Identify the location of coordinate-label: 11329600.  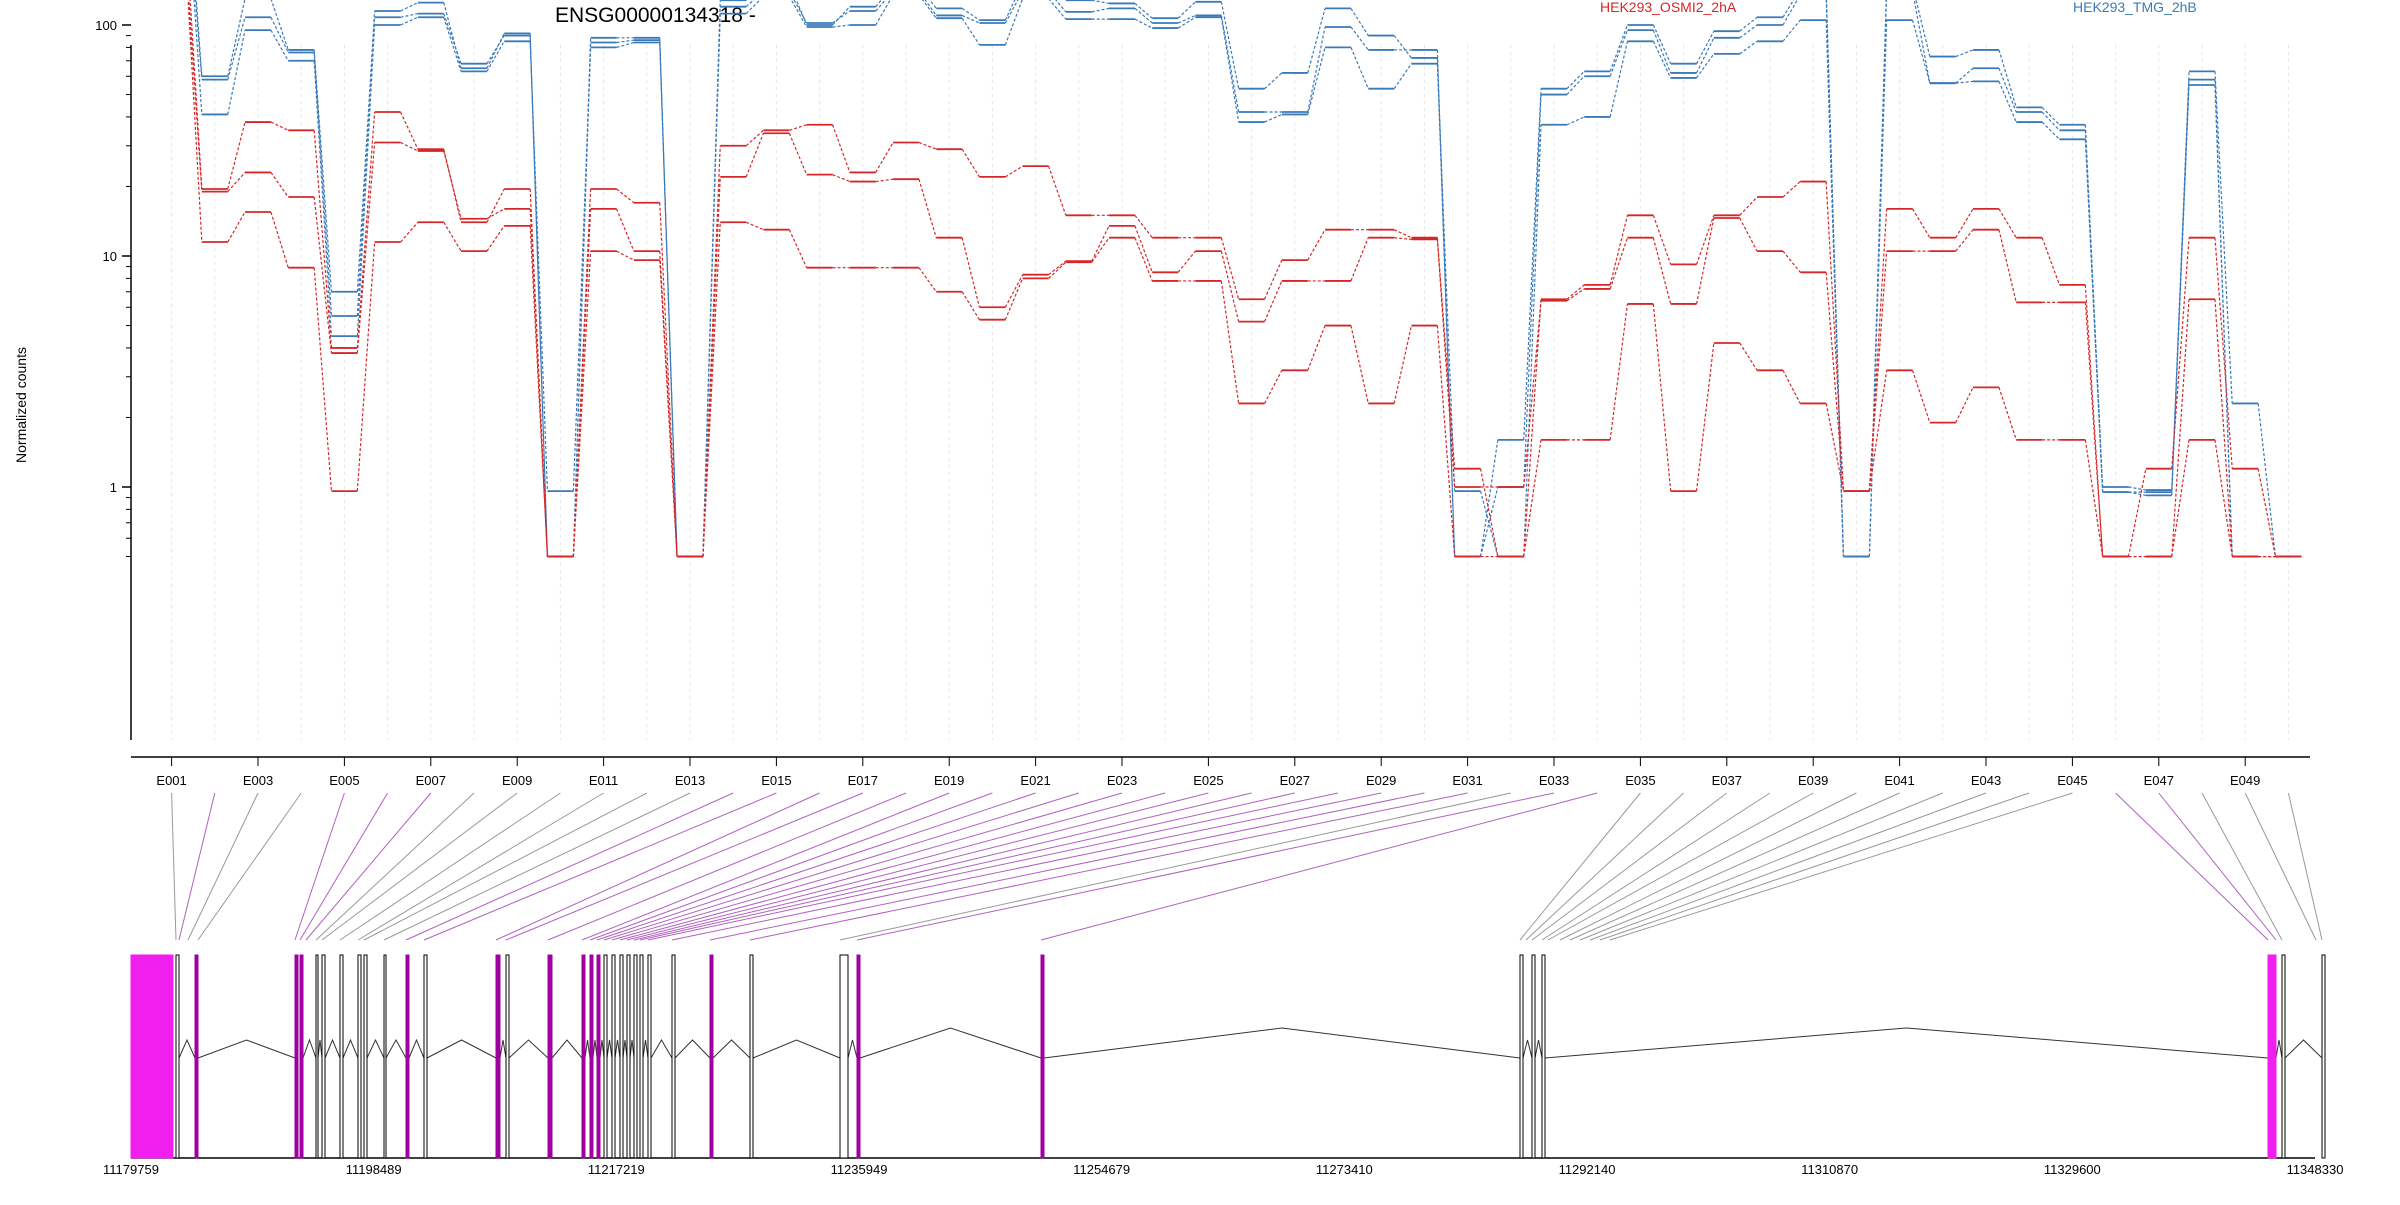
(2072, 1169).